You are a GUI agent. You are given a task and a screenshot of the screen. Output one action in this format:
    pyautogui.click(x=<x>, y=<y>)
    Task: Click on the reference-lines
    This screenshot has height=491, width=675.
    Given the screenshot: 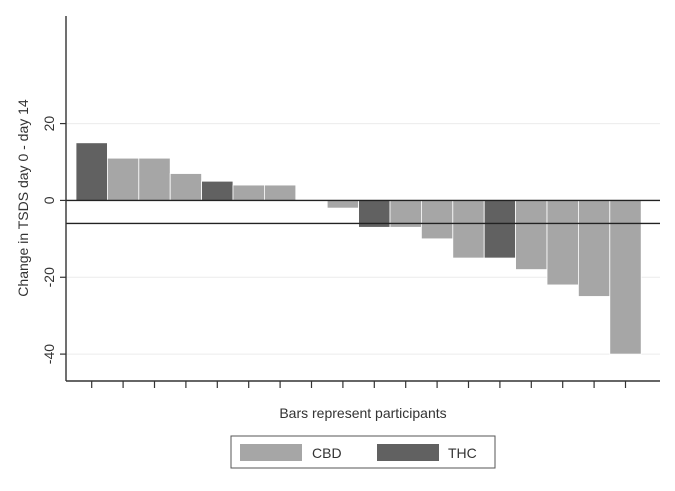 What is the action you would take?
    pyautogui.click(x=363, y=212)
    